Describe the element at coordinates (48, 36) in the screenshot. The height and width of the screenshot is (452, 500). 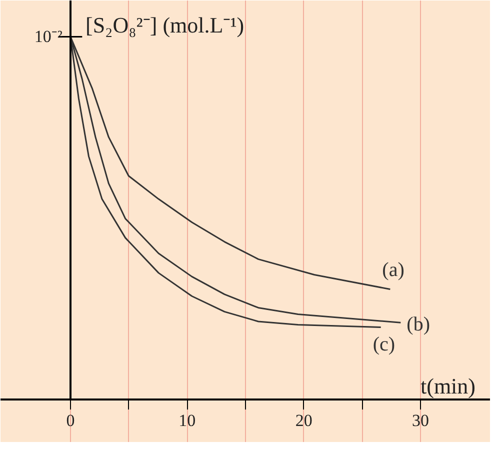
I see `annotation: 10⁻²` at that location.